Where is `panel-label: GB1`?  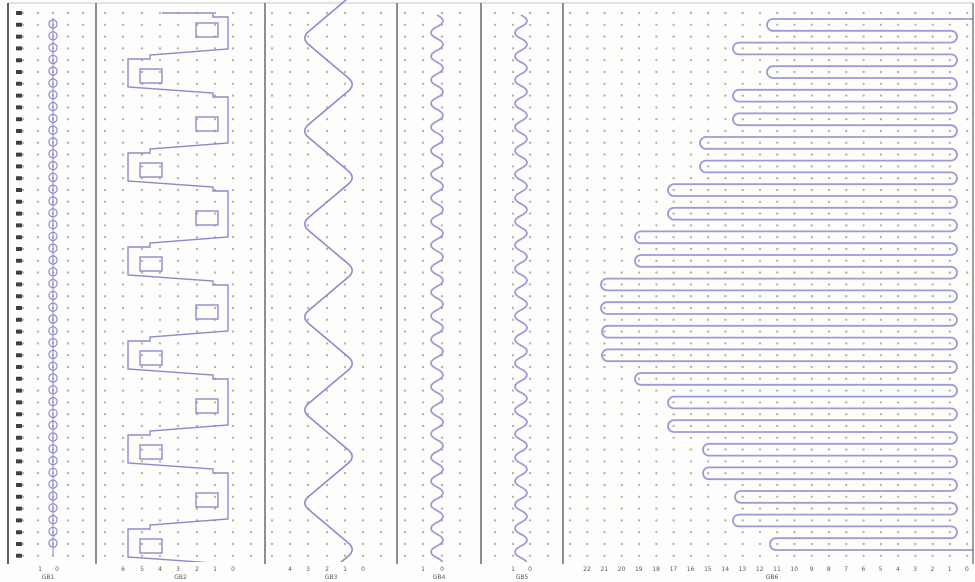 panel-label: GB1 is located at coordinates (48, 577).